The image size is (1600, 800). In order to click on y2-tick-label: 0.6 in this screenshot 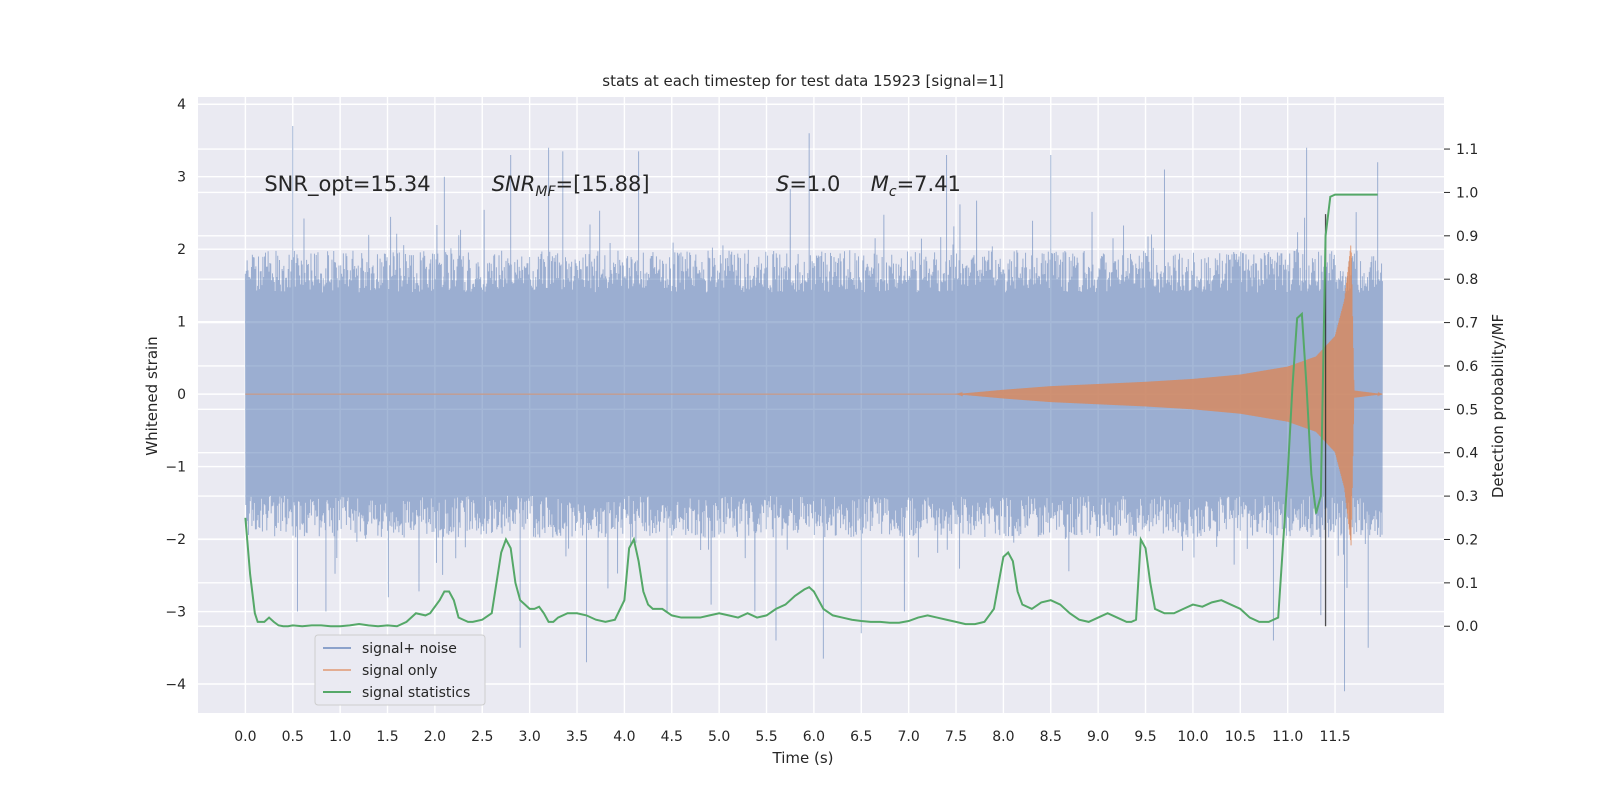, I will do `click(1467, 367)`.